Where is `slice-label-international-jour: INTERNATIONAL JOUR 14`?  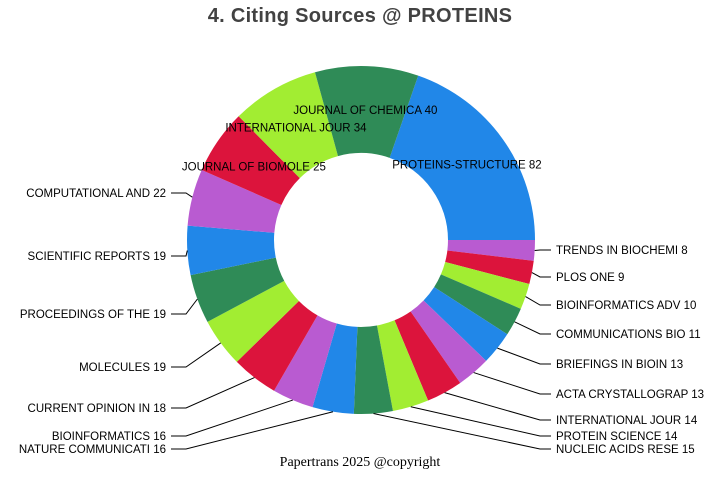 slice-label-international-jour: INTERNATIONAL JOUR 14 is located at coordinates (627, 421).